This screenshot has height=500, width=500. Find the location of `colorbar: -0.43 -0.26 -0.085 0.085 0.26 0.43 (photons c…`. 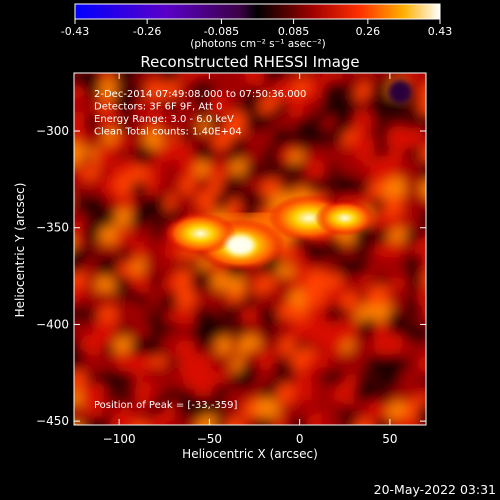

colorbar: -0.43 -0.26 -0.085 0.085 0.26 0.43 (photons c… is located at coordinates (257, 26).